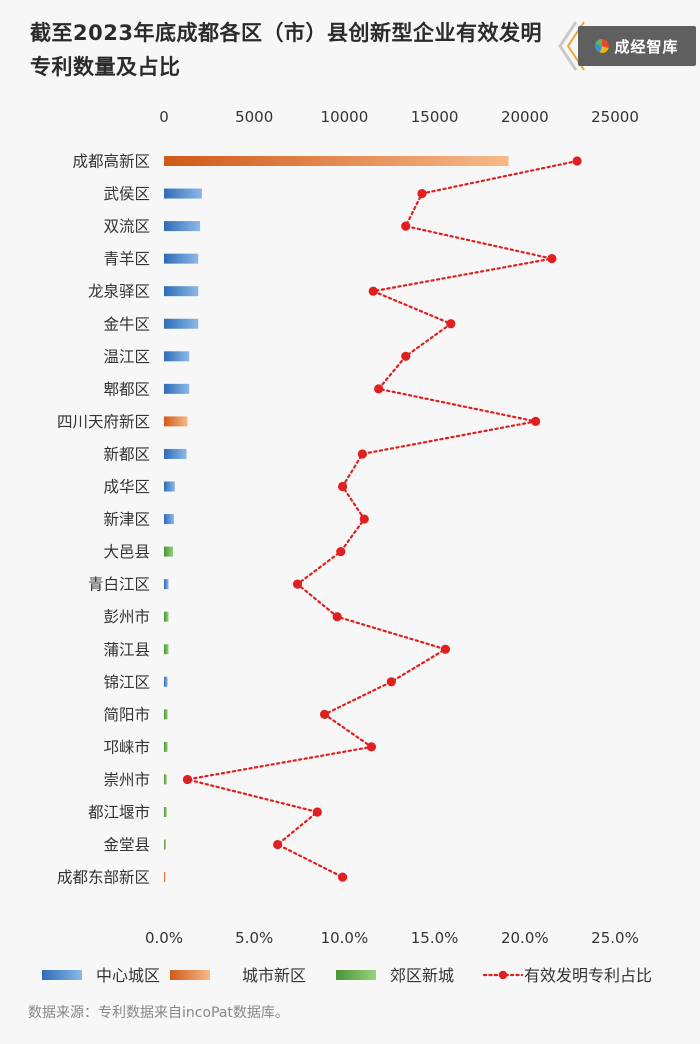 The height and width of the screenshot is (1044, 700). I want to click on category-label: 郫都区, so click(126, 389).